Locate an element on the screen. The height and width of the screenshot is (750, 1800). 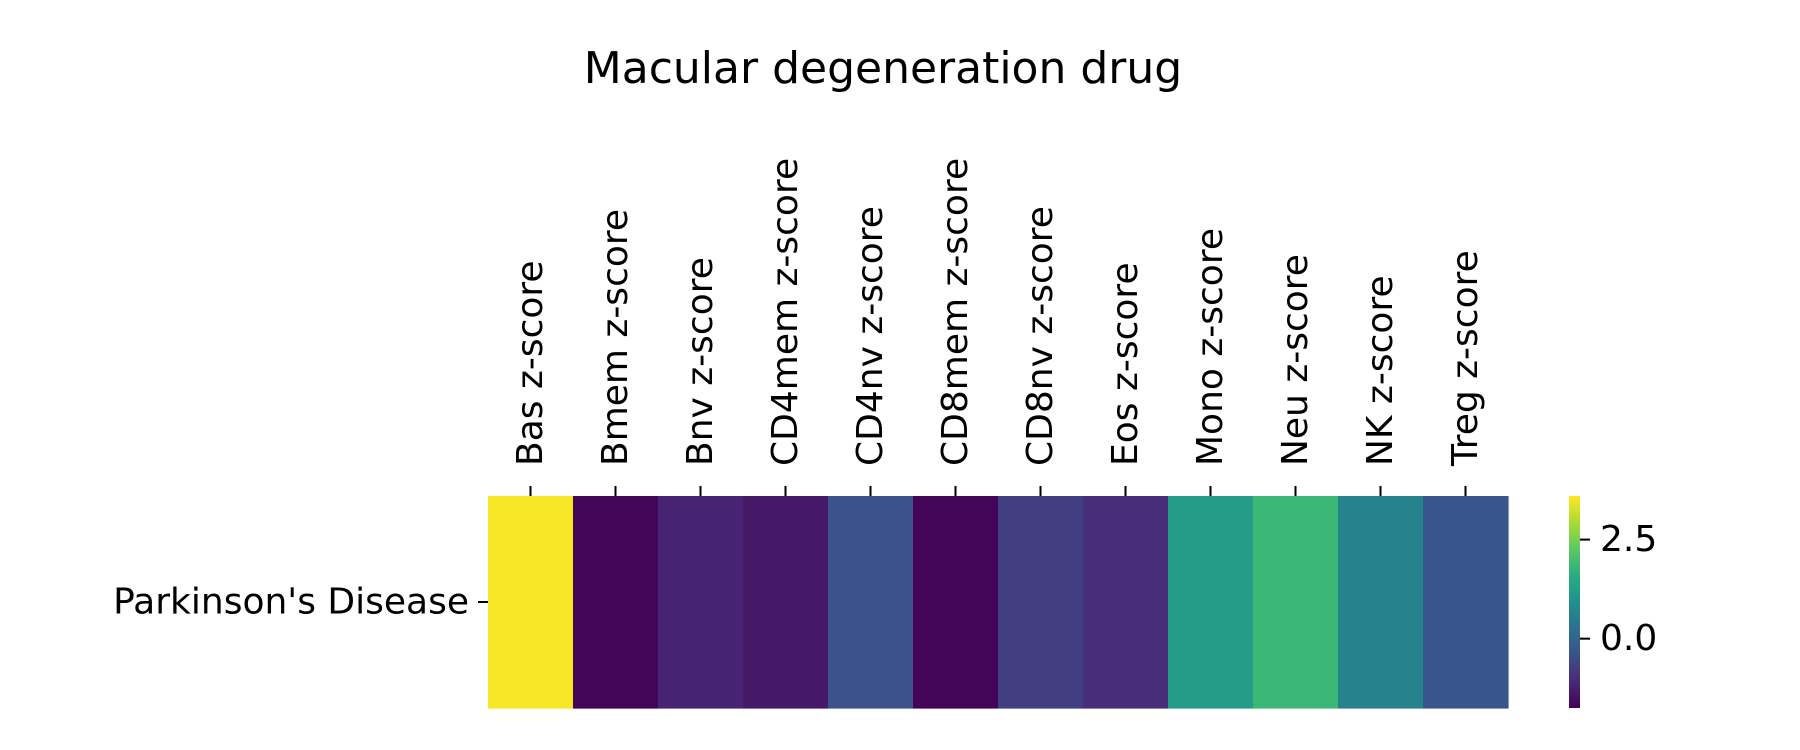
column-label: CD4nv z-score is located at coordinates (870, 336).